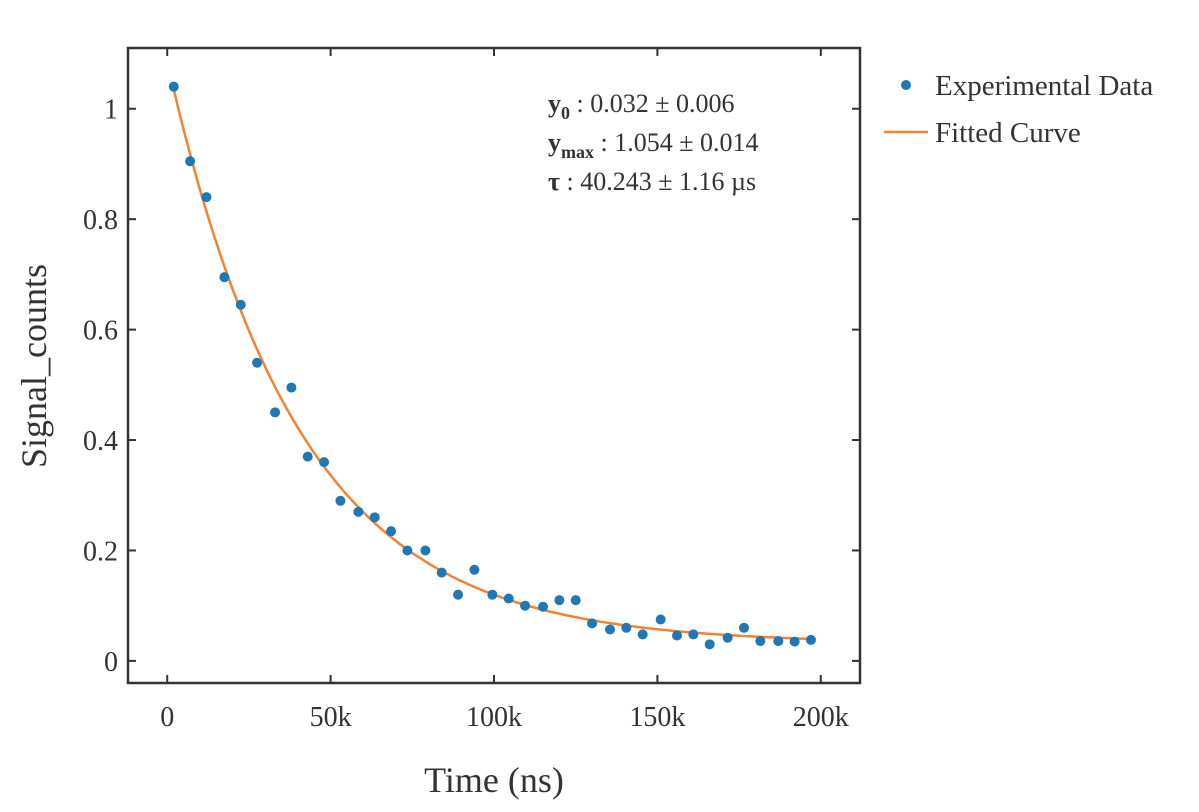  I want to click on fit-parameter-line: τ : 40.243 ± 1.16 µs, so click(652, 181).